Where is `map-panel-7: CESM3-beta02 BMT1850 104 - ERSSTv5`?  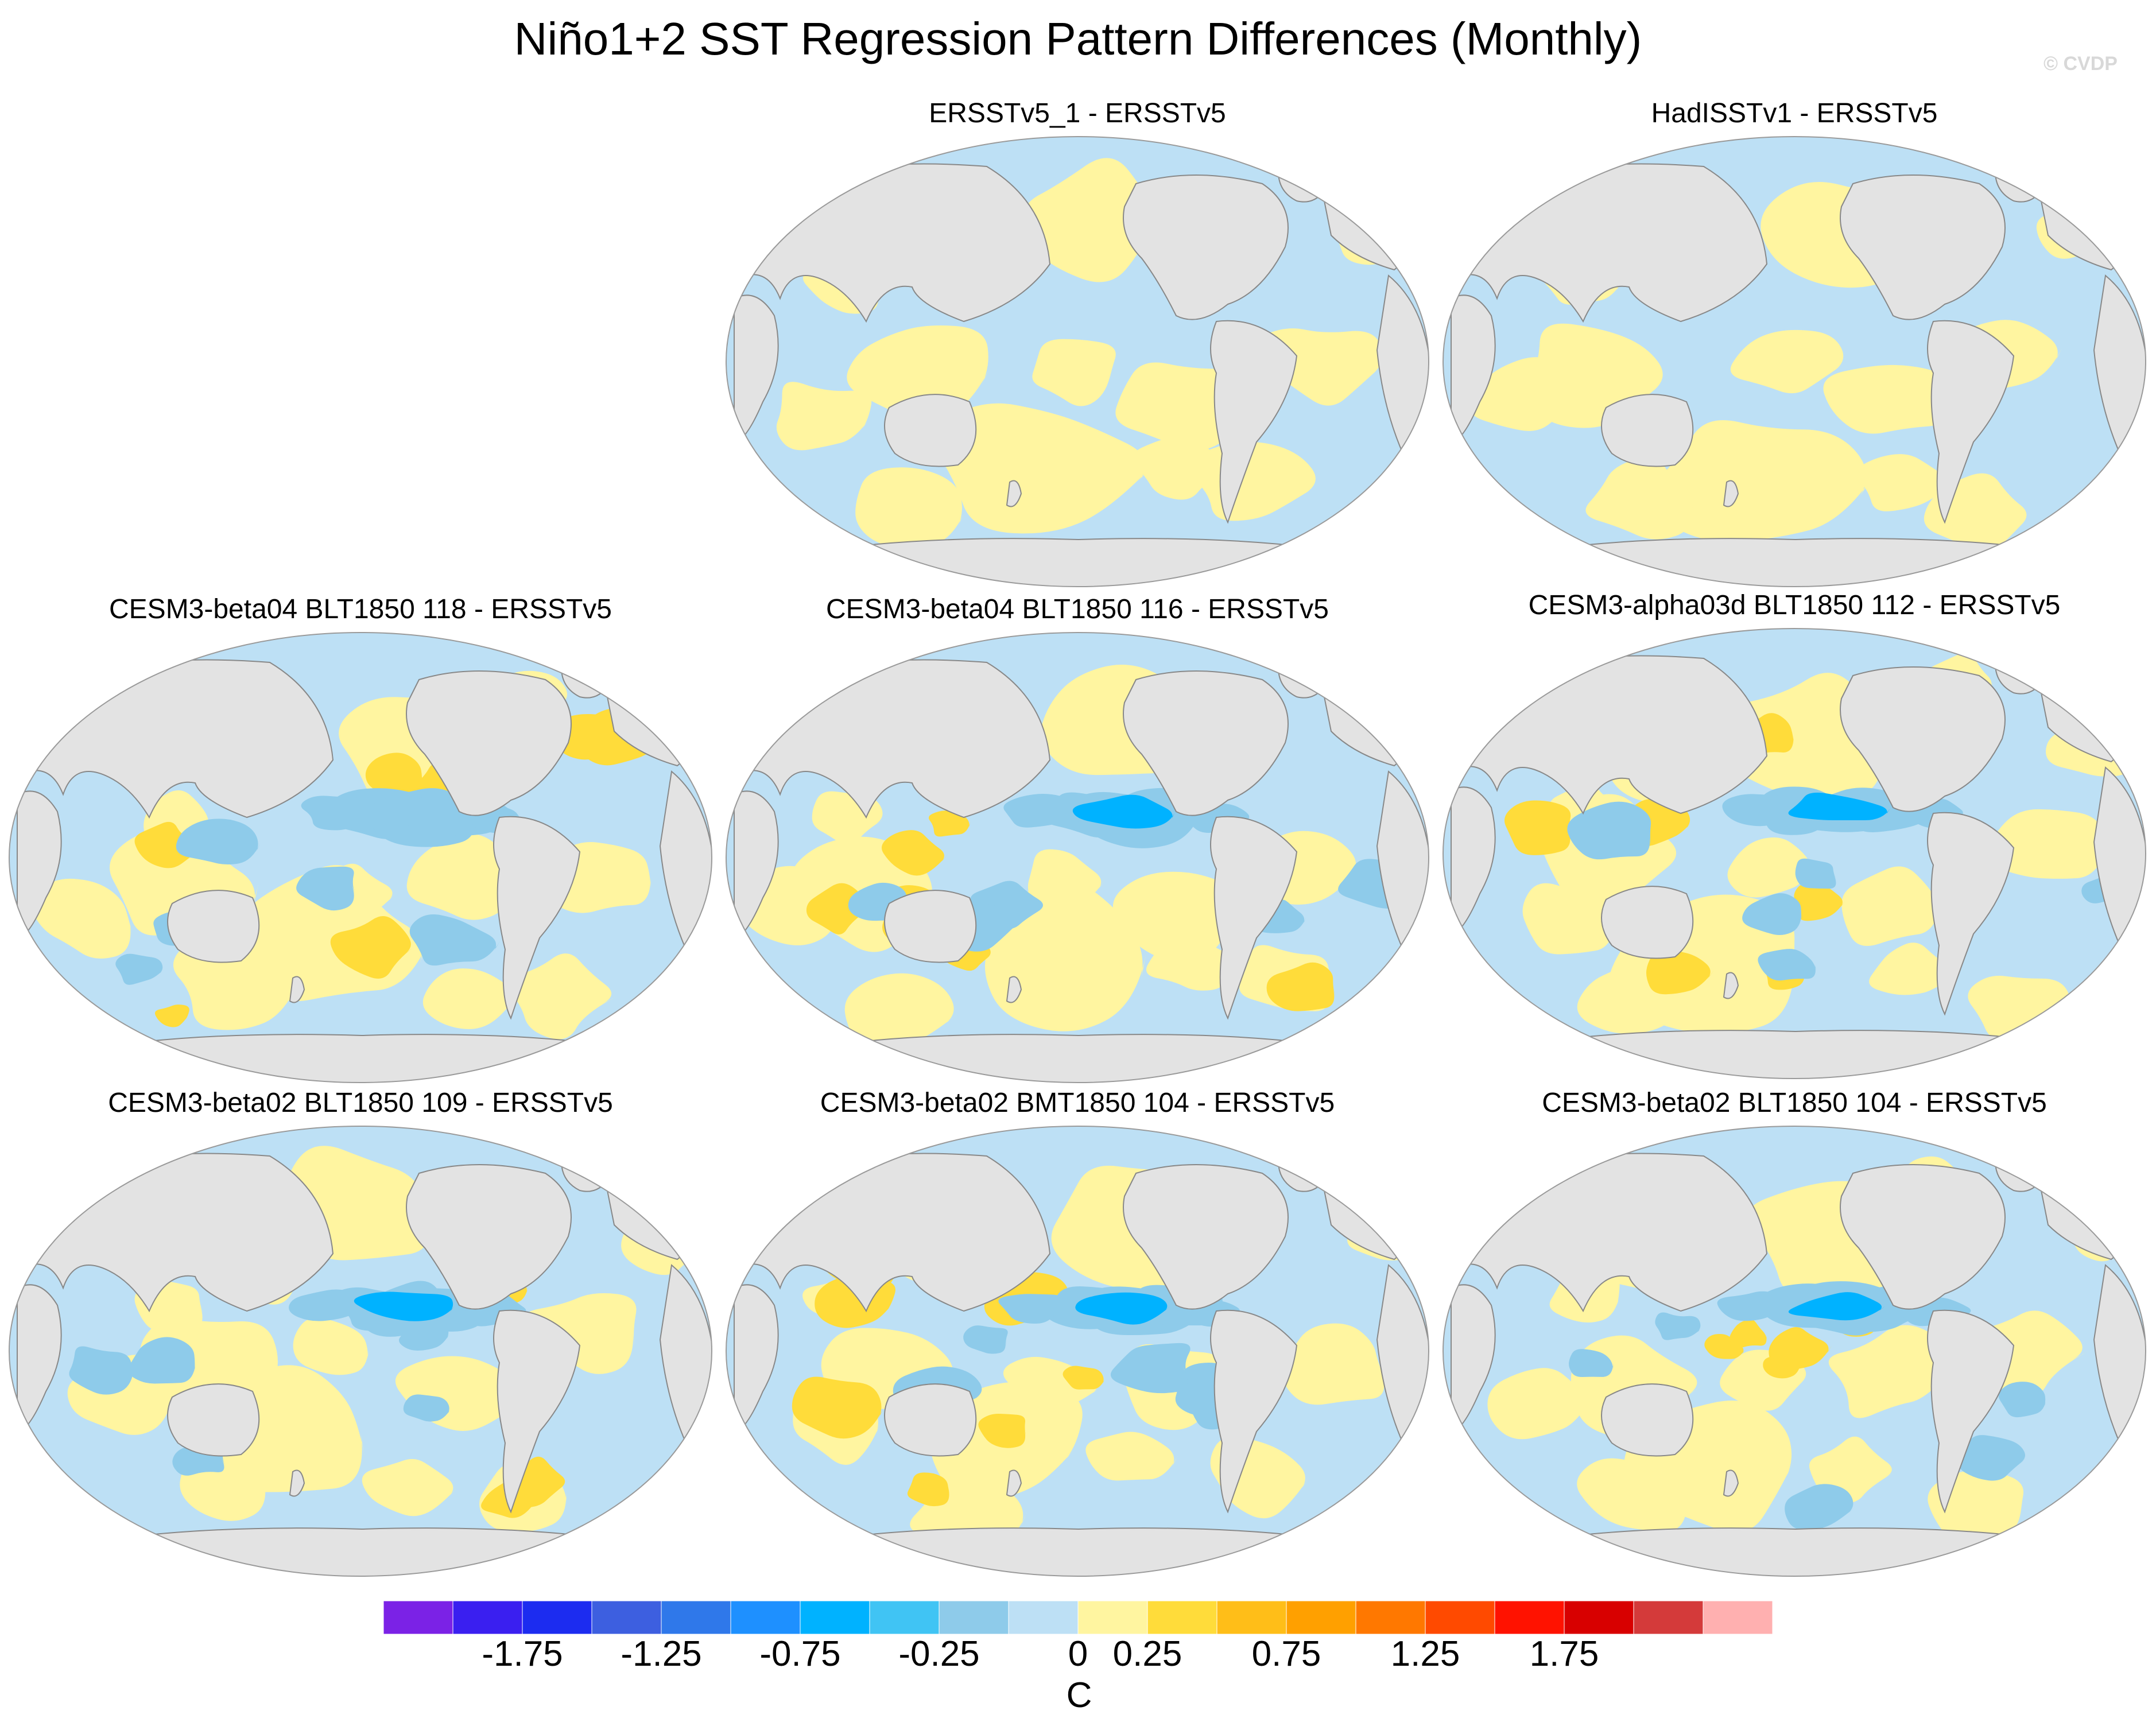
map-panel-7: CESM3-beta02 BMT1850 104 - ERSSTv5 is located at coordinates (1077, 1333).